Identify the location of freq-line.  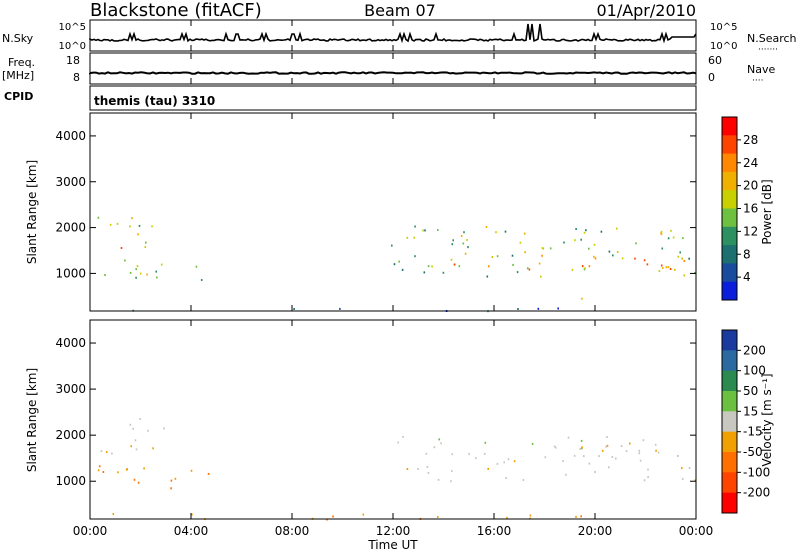
(393, 73).